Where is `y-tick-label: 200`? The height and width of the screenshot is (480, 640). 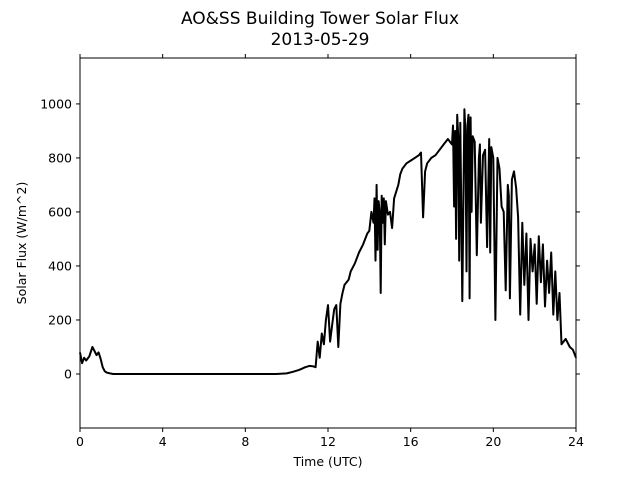 y-tick-label: 200 is located at coordinates (60, 319).